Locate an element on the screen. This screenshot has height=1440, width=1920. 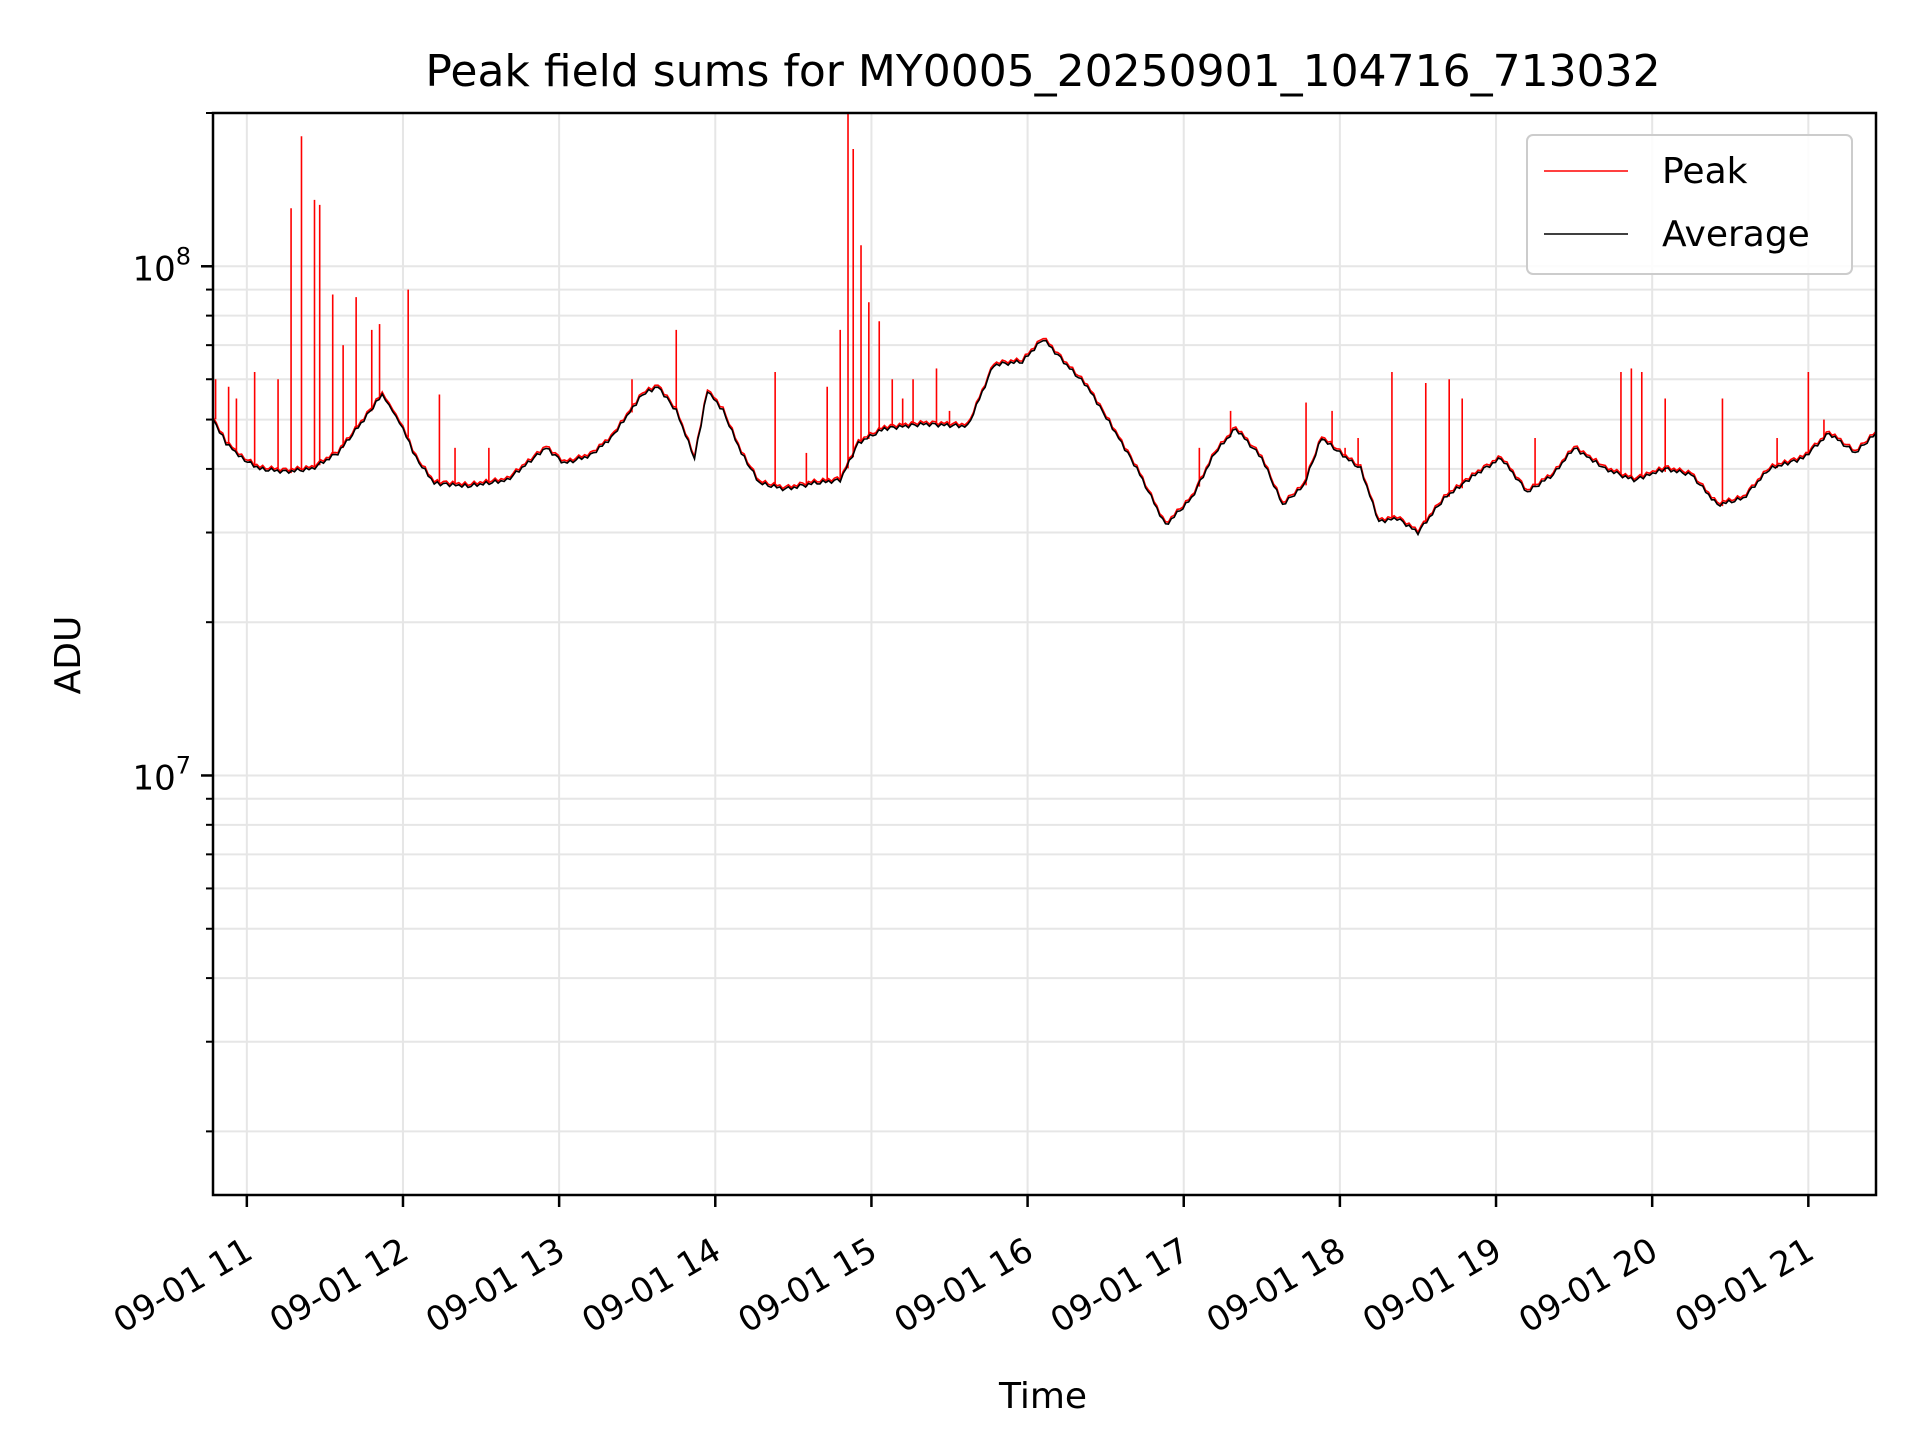
series-peak-line is located at coordinates (1044, 436).